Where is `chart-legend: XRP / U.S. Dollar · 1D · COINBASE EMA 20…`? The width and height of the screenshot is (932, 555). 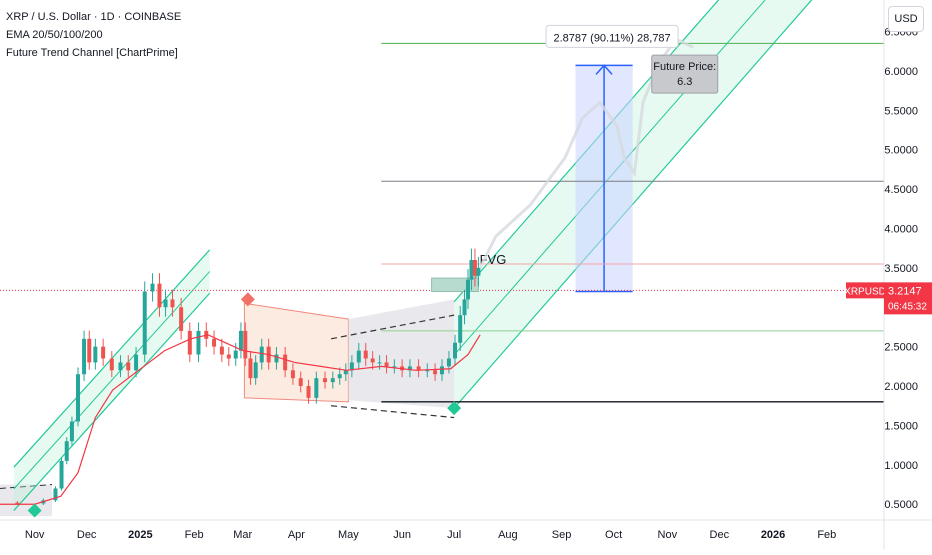
chart-legend: XRP / U.S. Dollar · 1D · COINBASE EMA 20… is located at coordinates (93, 35).